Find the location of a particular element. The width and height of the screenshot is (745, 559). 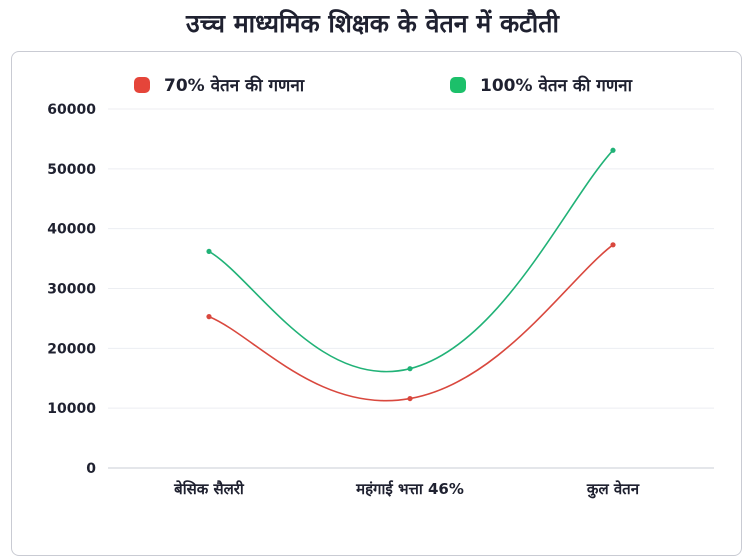

y-tick-label: 20000 is located at coordinates (71, 349).